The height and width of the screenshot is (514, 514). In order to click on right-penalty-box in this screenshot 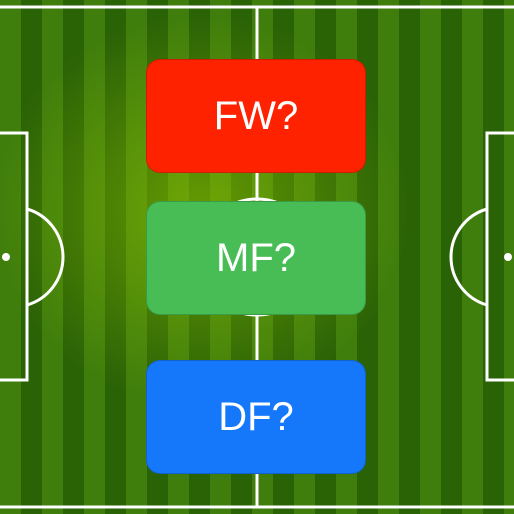, I will do `click(499, 256)`.